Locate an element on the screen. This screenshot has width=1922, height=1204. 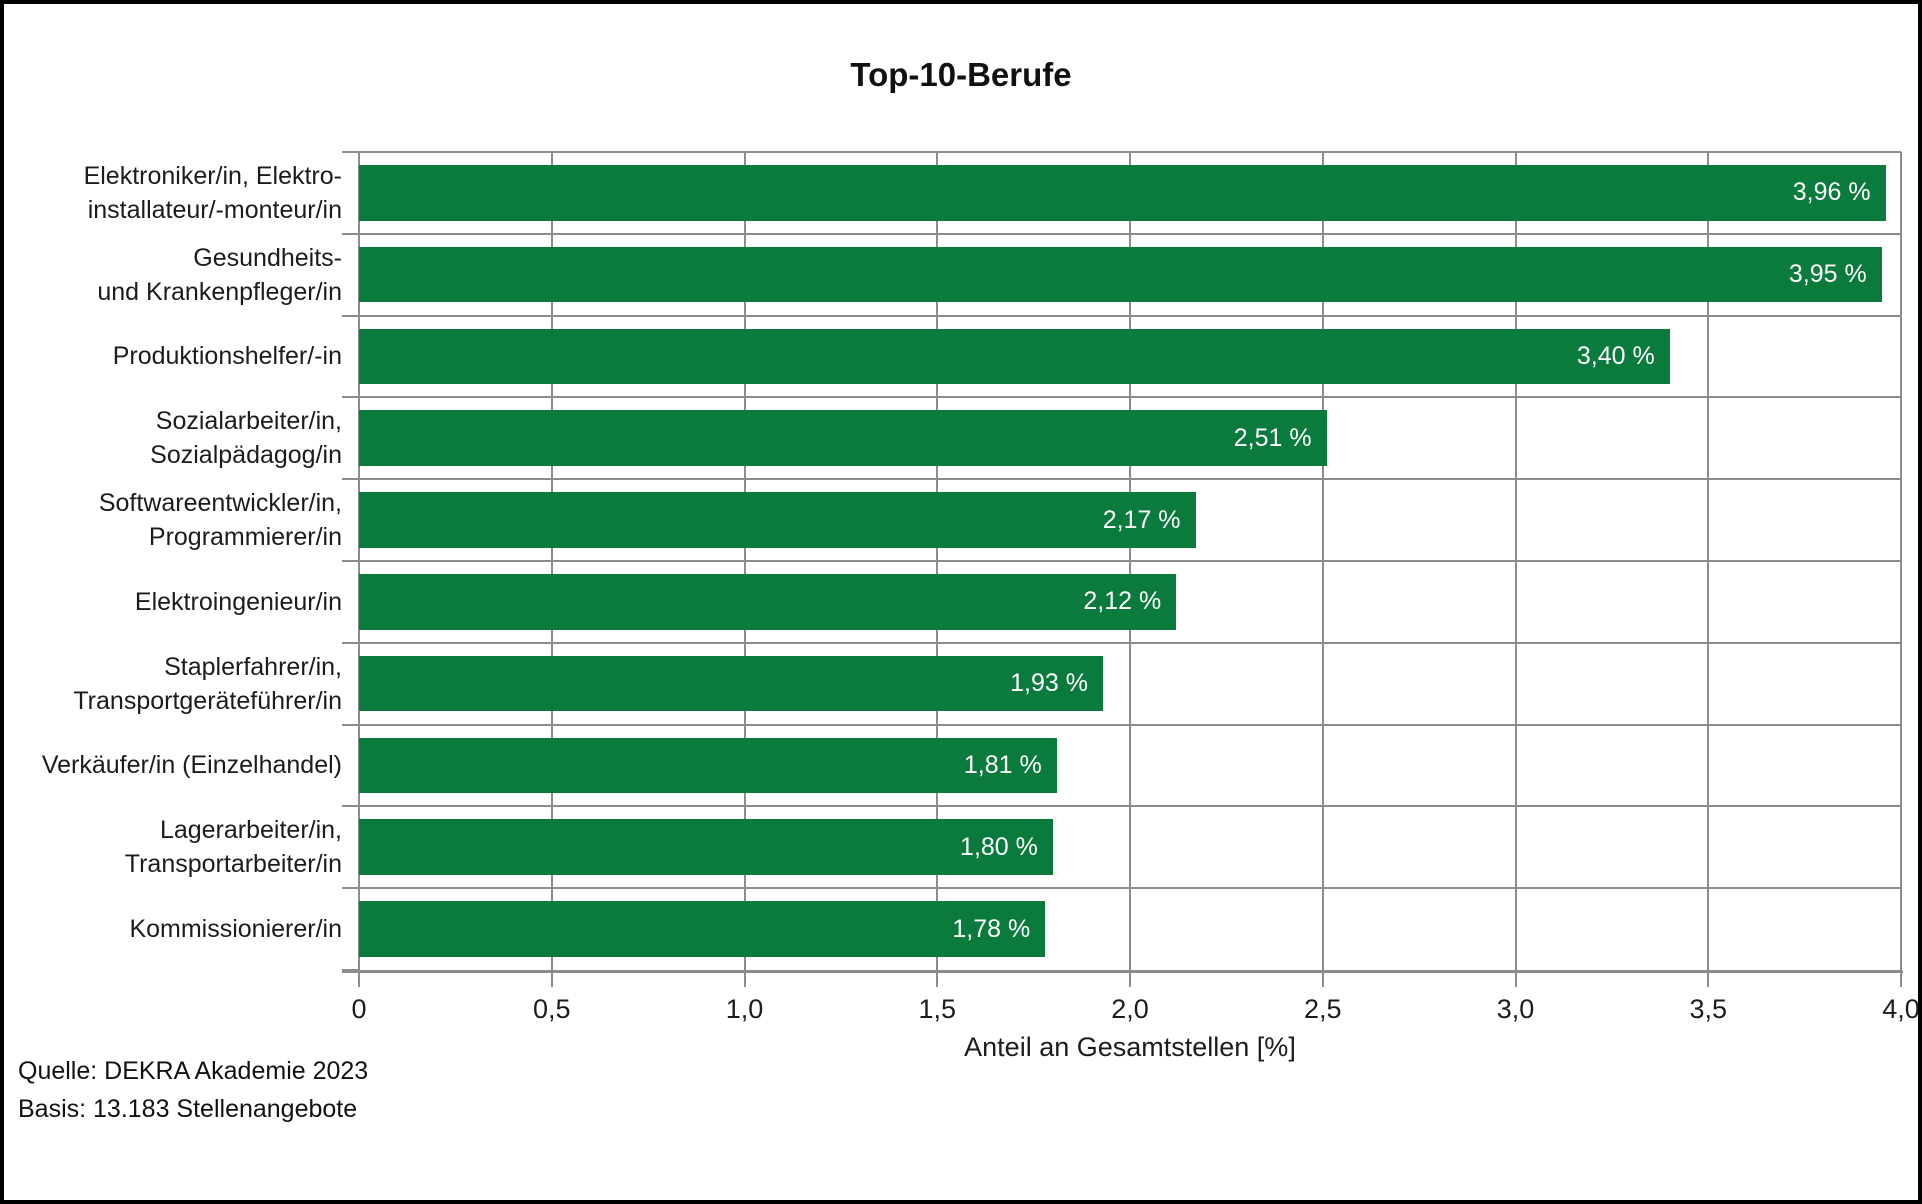
bar-row: 2,17 % is located at coordinates (1130, 520).